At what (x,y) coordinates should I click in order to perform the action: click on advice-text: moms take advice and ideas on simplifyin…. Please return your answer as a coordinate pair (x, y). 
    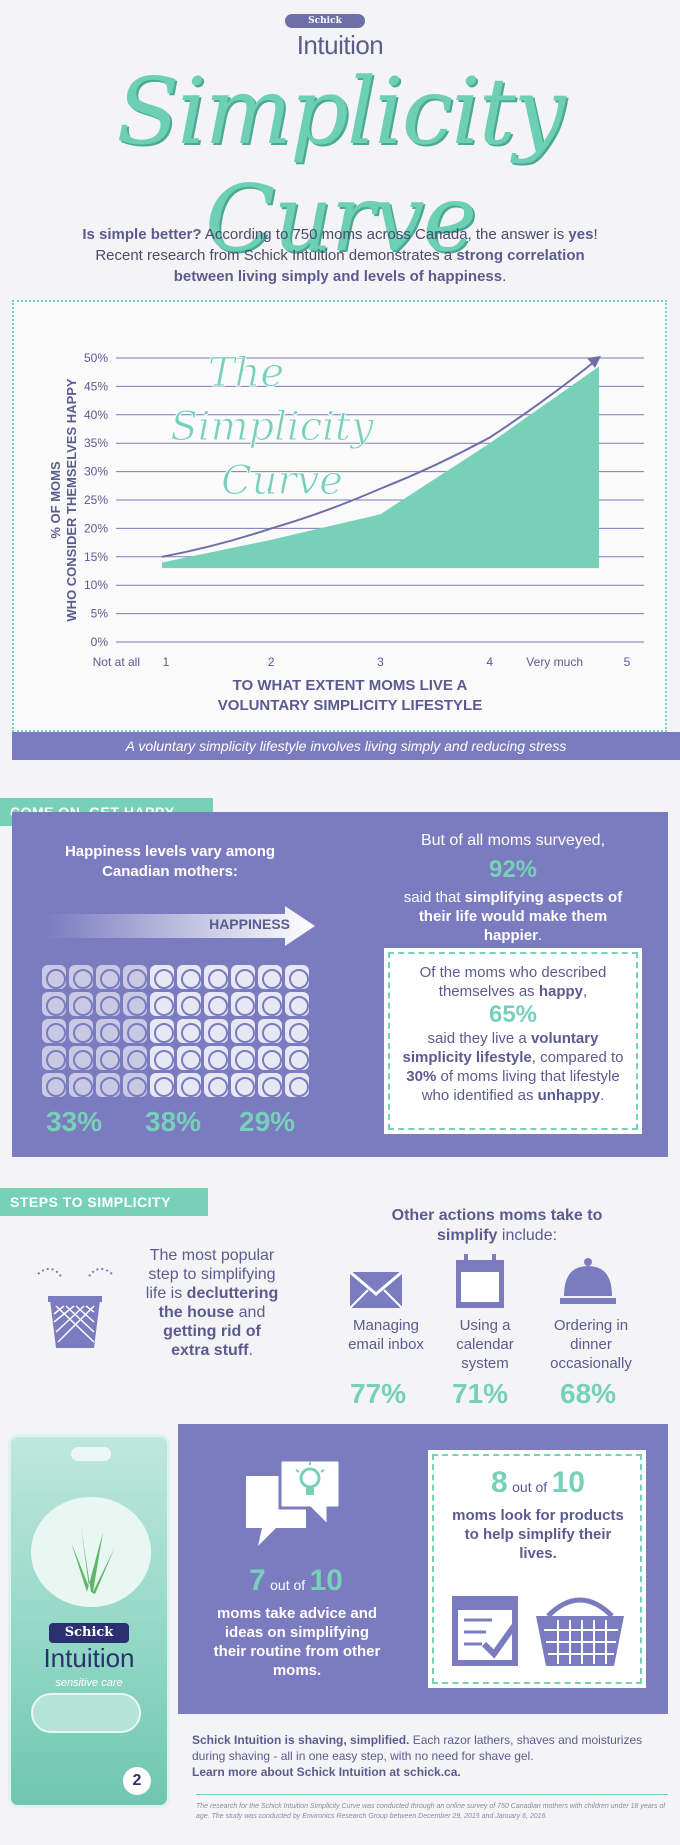
    Looking at the image, I should click on (297, 1642).